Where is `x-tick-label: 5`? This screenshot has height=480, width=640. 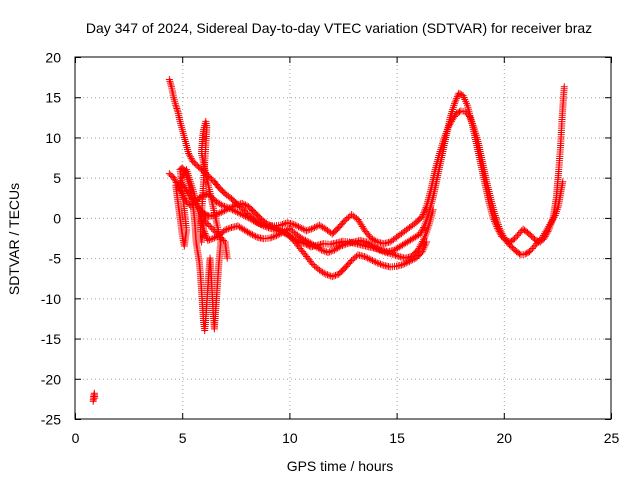 x-tick-label: 5 is located at coordinates (183, 438).